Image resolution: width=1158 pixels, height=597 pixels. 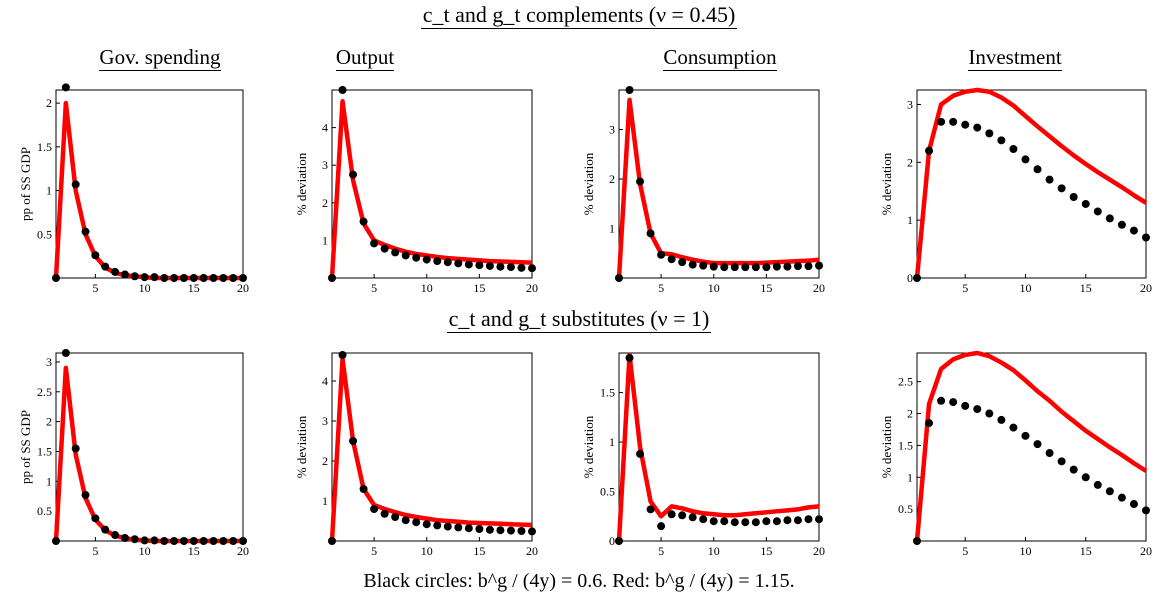 What do you see at coordinates (25, 184) in the screenshot?
I see `y-axis-label: pp of SS GDP` at bounding box center [25, 184].